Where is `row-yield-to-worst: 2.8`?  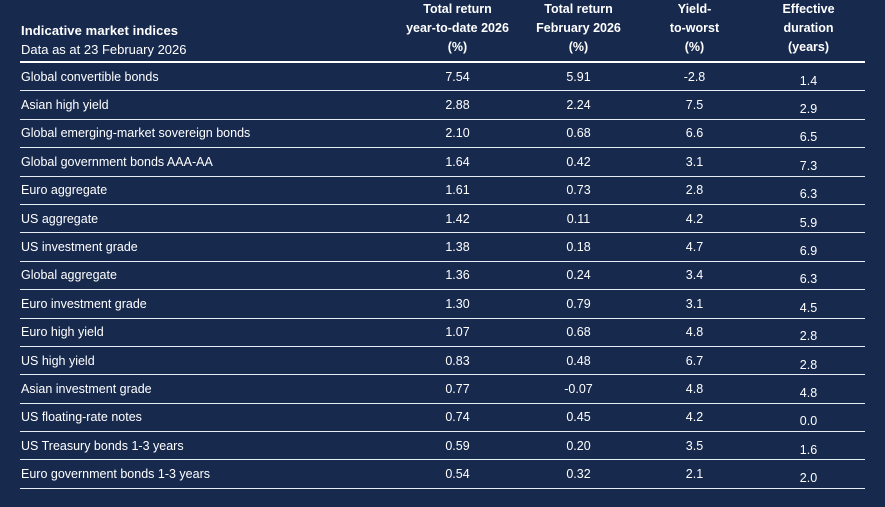 row-yield-to-worst: 2.8 is located at coordinates (694, 190).